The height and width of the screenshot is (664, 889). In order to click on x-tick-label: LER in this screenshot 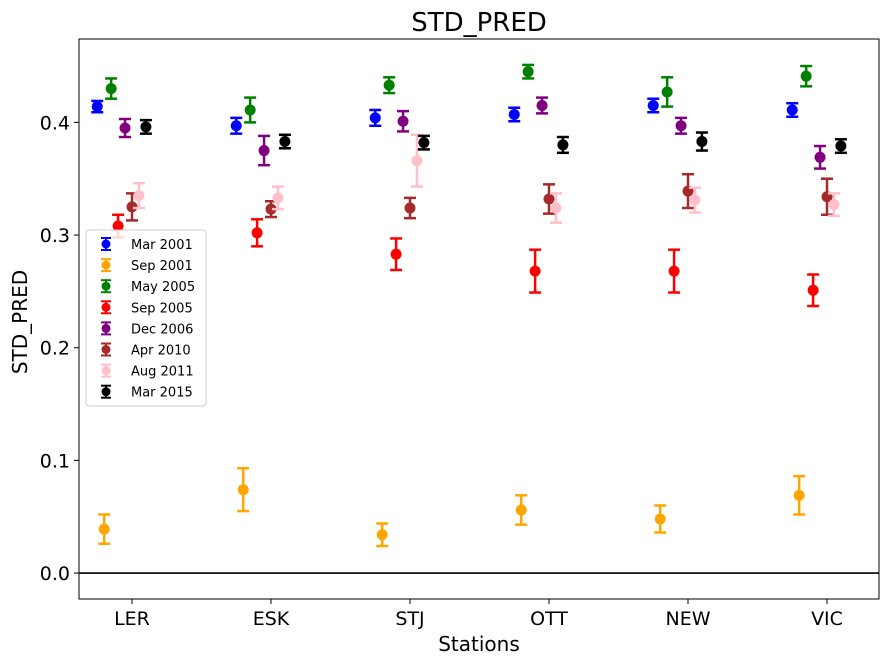, I will do `click(132, 619)`.